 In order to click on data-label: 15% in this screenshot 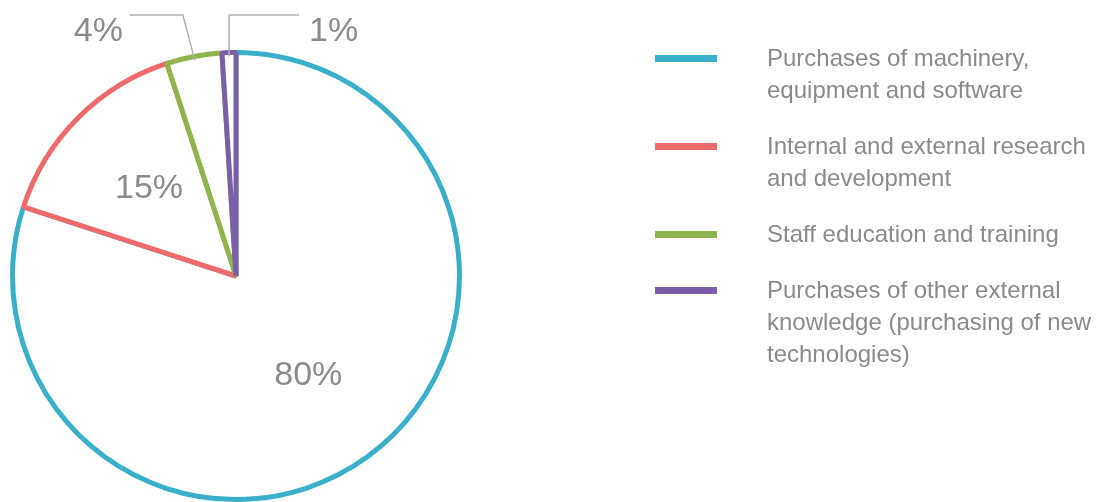, I will do `click(149, 186)`.